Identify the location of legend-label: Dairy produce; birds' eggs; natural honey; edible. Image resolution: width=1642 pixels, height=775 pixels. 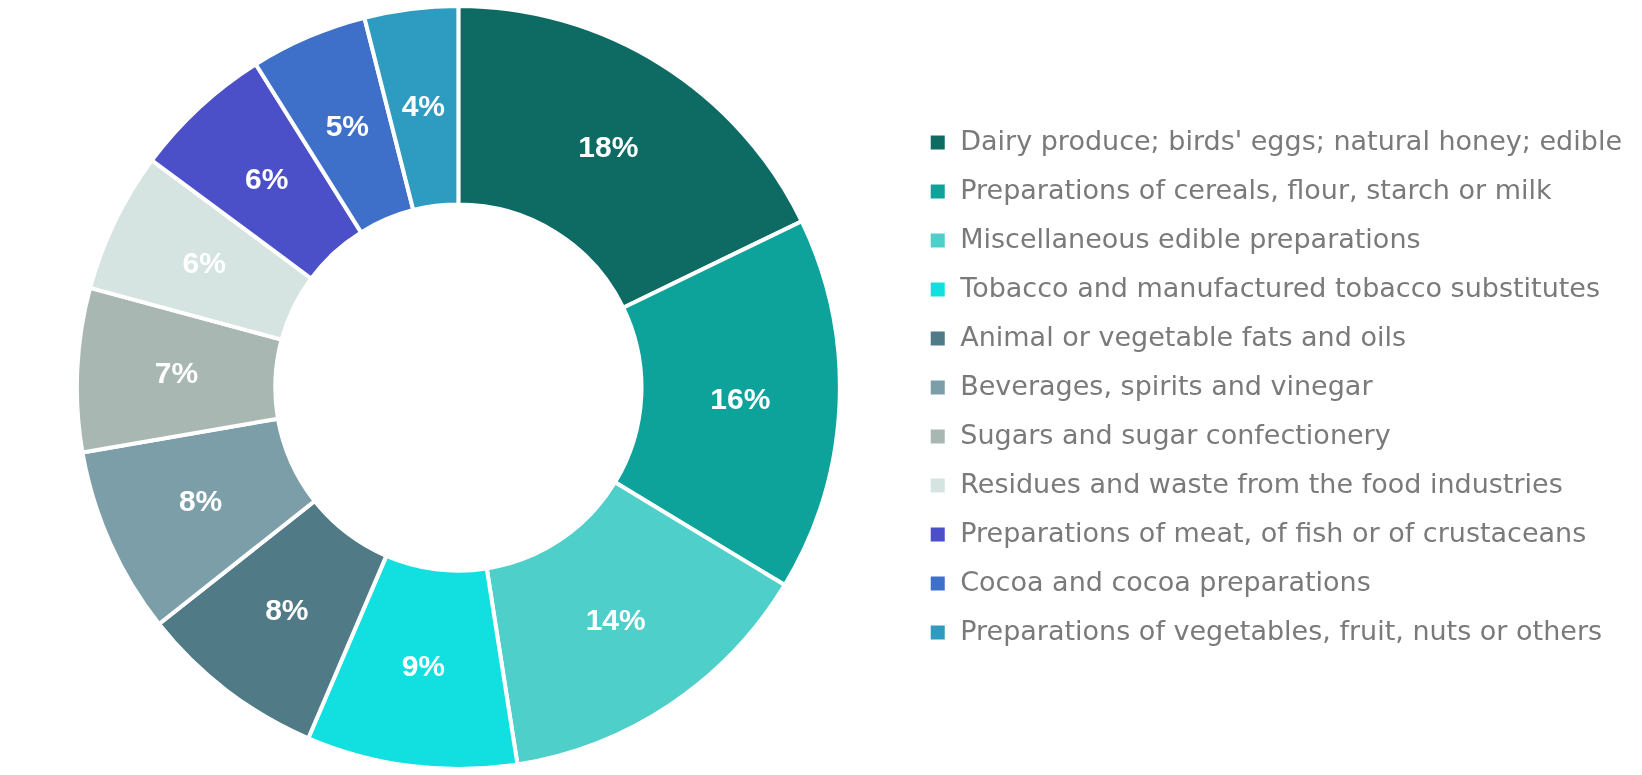
(1291, 140).